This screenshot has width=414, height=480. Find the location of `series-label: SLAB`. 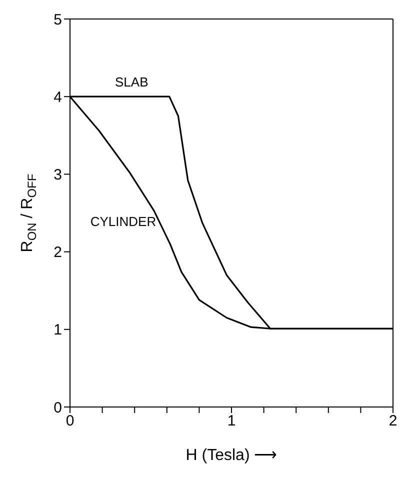

series-label: SLAB is located at coordinates (131, 82).